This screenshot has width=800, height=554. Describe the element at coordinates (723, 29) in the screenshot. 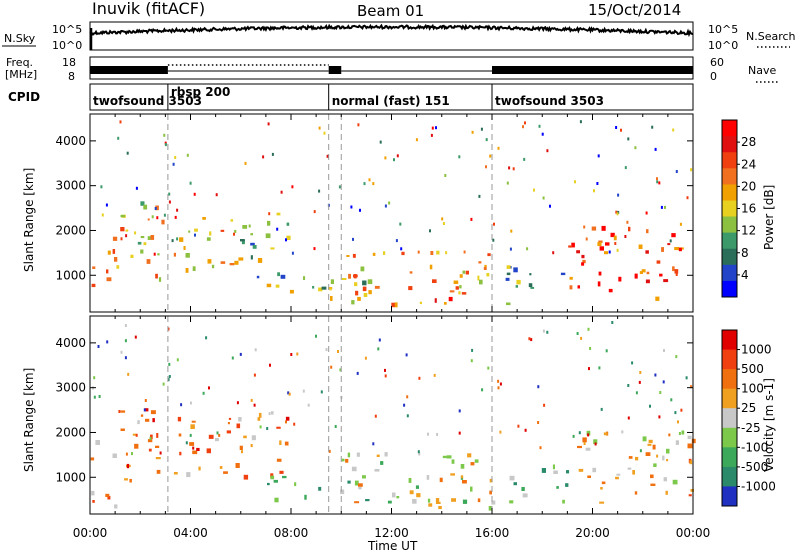

I see `nsky-tick-top-right: 10^5` at that location.